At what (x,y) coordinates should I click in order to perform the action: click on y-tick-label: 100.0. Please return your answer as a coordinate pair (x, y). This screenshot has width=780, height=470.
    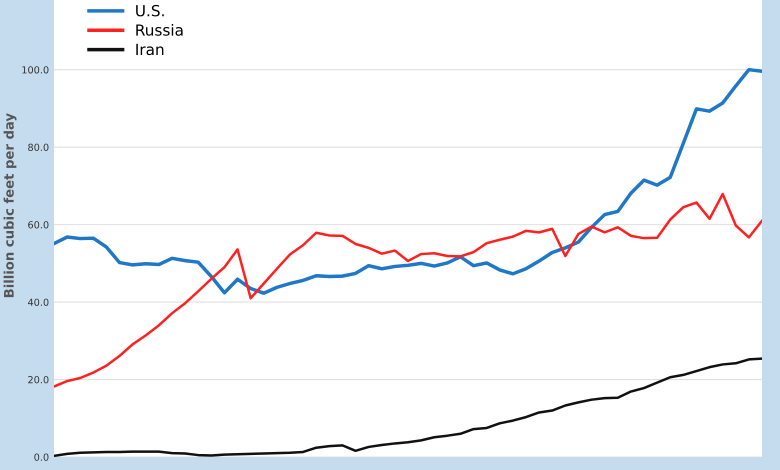
    Looking at the image, I should click on (35, 70).